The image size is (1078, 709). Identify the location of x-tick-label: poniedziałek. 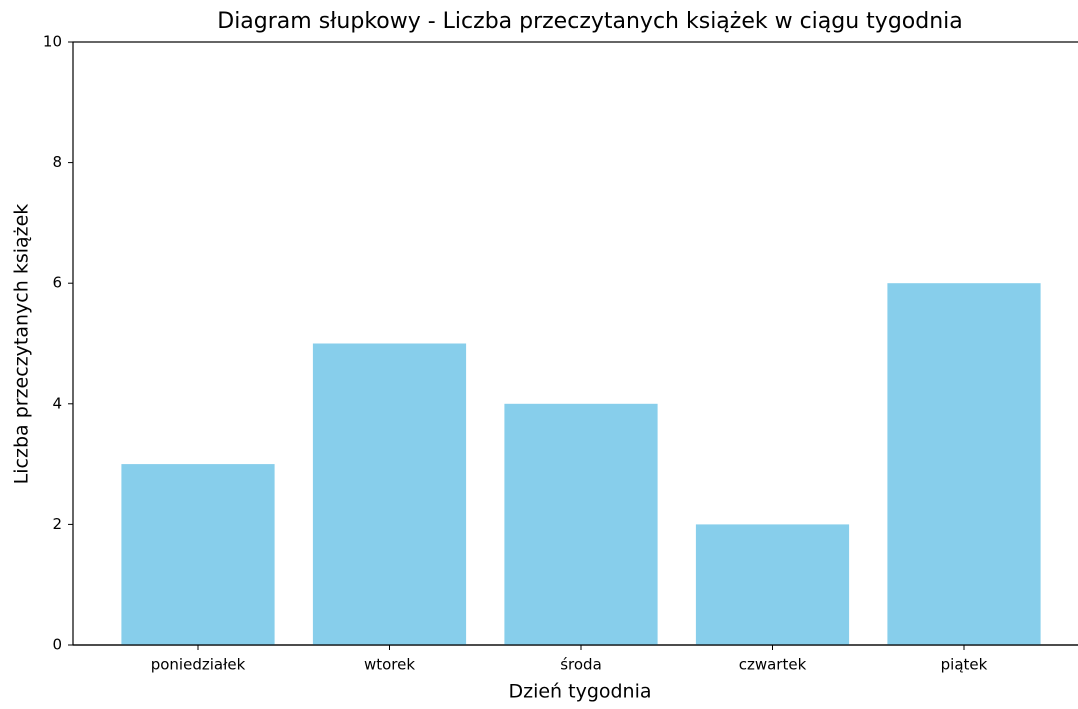
(198, 665).